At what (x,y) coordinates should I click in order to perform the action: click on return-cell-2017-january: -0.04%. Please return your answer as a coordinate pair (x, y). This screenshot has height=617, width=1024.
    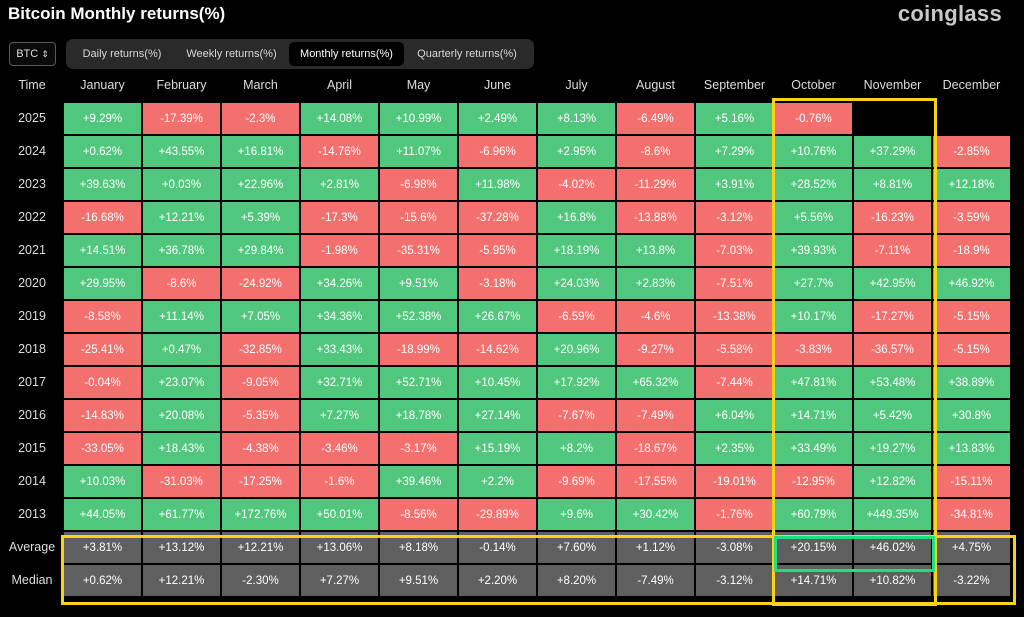
    Looking at the image, I should click on (102, 382).